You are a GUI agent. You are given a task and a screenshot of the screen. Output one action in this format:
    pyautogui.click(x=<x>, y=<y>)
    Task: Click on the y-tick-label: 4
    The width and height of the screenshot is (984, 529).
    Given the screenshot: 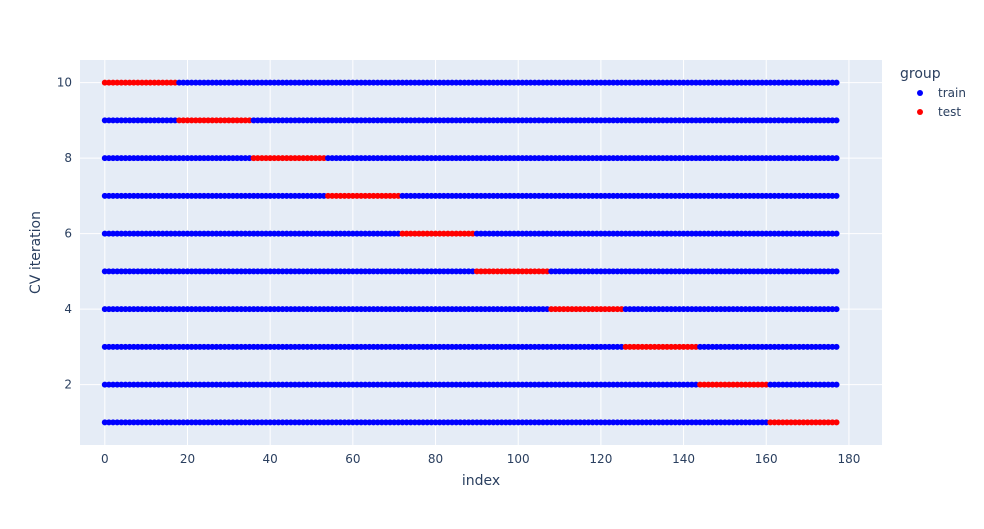 What is the action you would take?
    pyautogui.click(x=68, y=309)
    